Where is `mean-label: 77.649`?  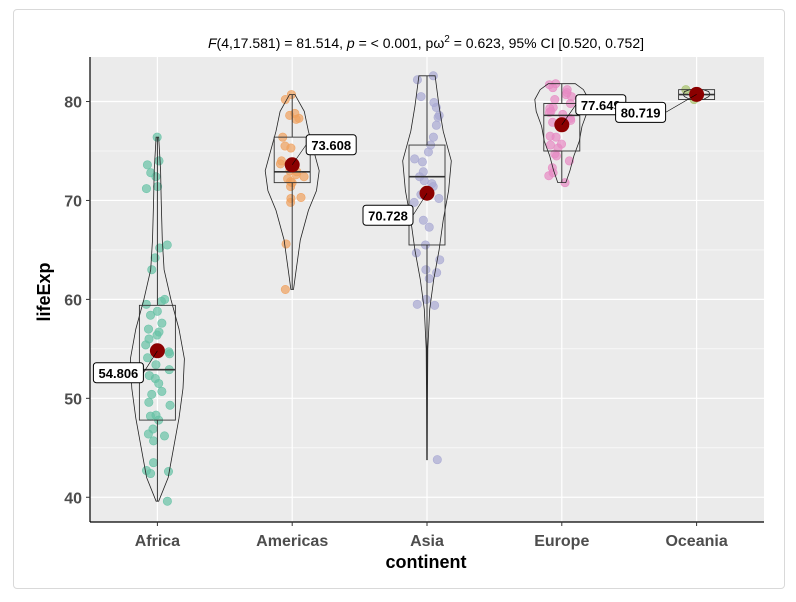
mean-label: 77.649 is located at coordinates (594, 109).